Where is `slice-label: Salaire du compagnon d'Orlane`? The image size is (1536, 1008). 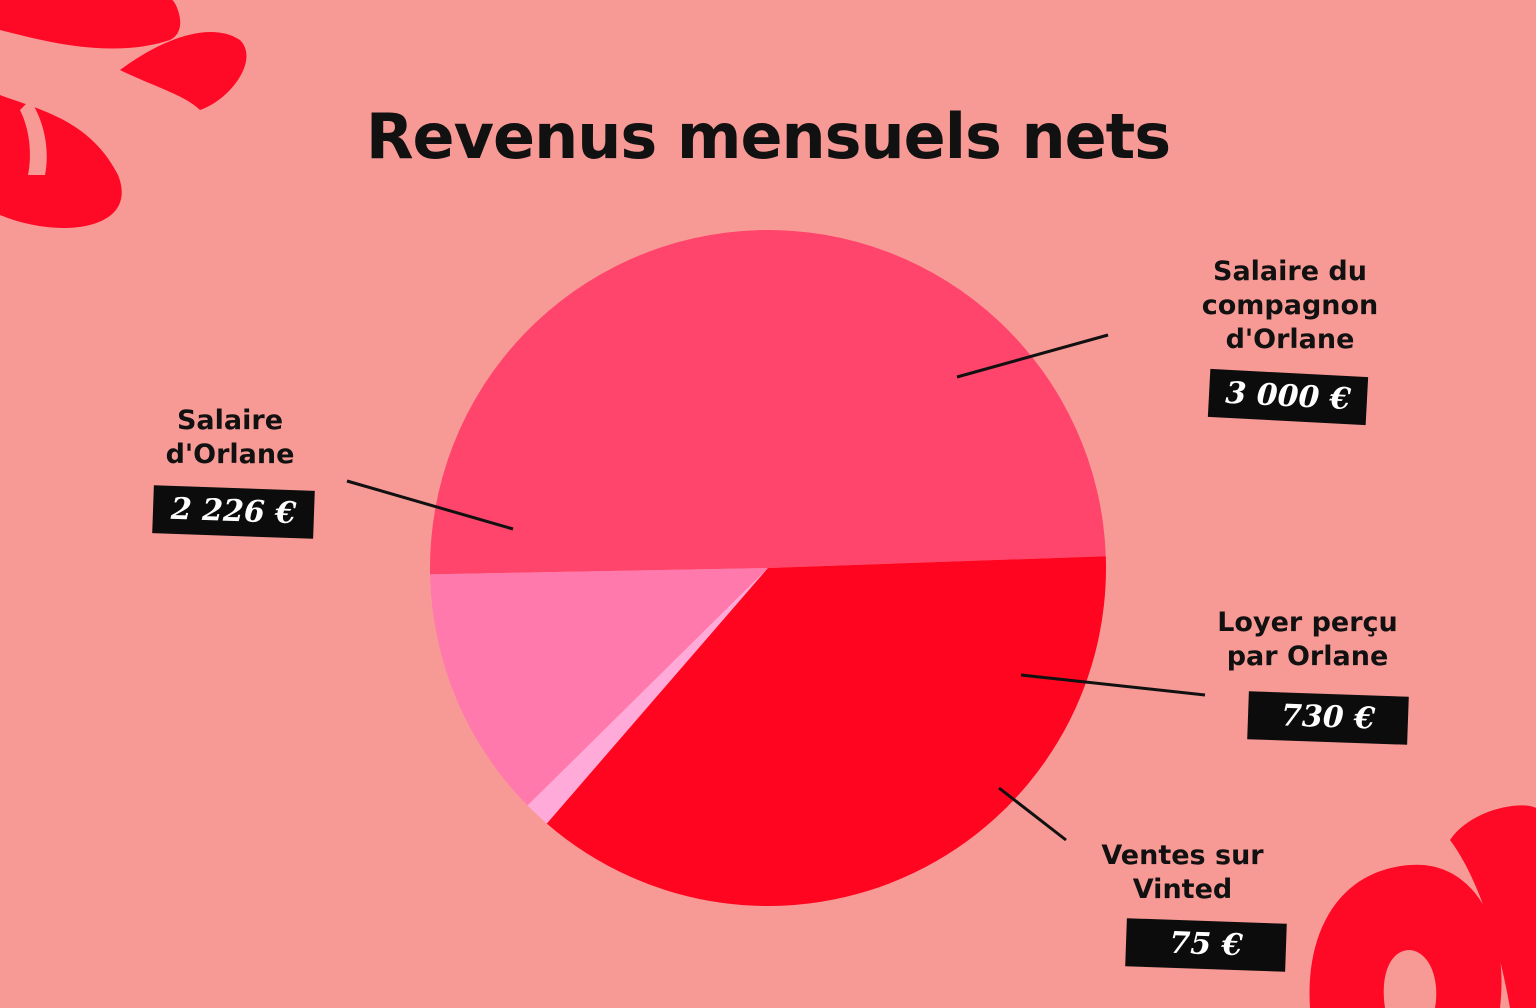
slice-label: Salaire du compagnon d'Orlane is located at coordinates (1290, 306).